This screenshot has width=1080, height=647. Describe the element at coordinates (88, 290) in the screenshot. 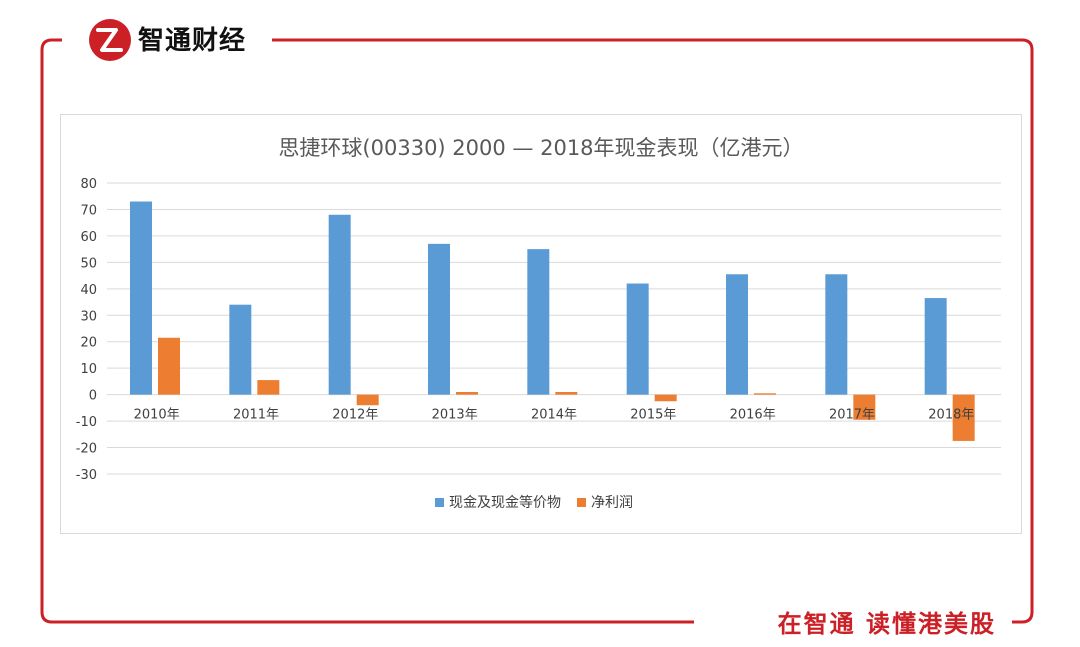

I see `y-tick-label: 40` at that location.